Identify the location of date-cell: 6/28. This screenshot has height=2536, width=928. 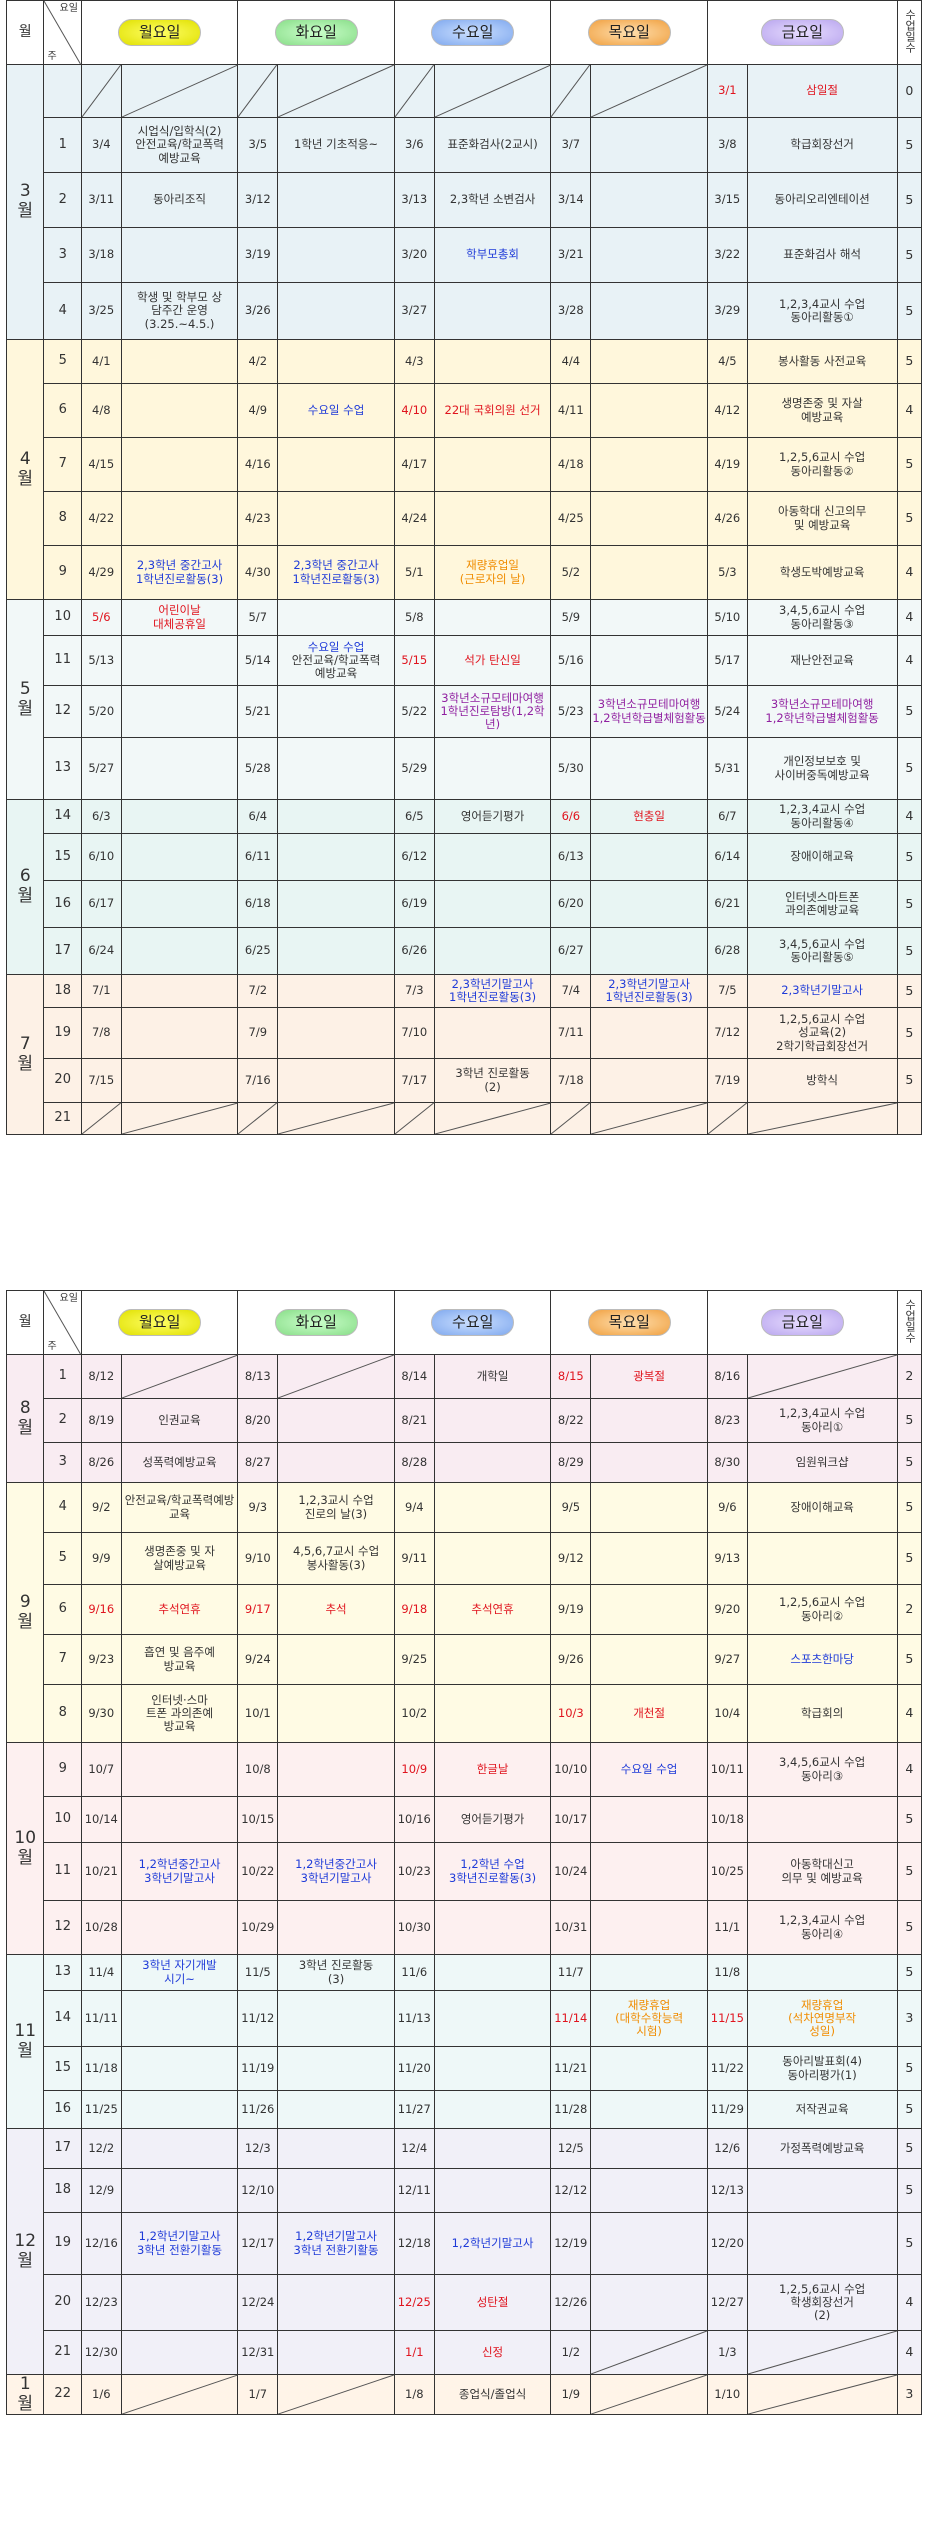
(727, 951).